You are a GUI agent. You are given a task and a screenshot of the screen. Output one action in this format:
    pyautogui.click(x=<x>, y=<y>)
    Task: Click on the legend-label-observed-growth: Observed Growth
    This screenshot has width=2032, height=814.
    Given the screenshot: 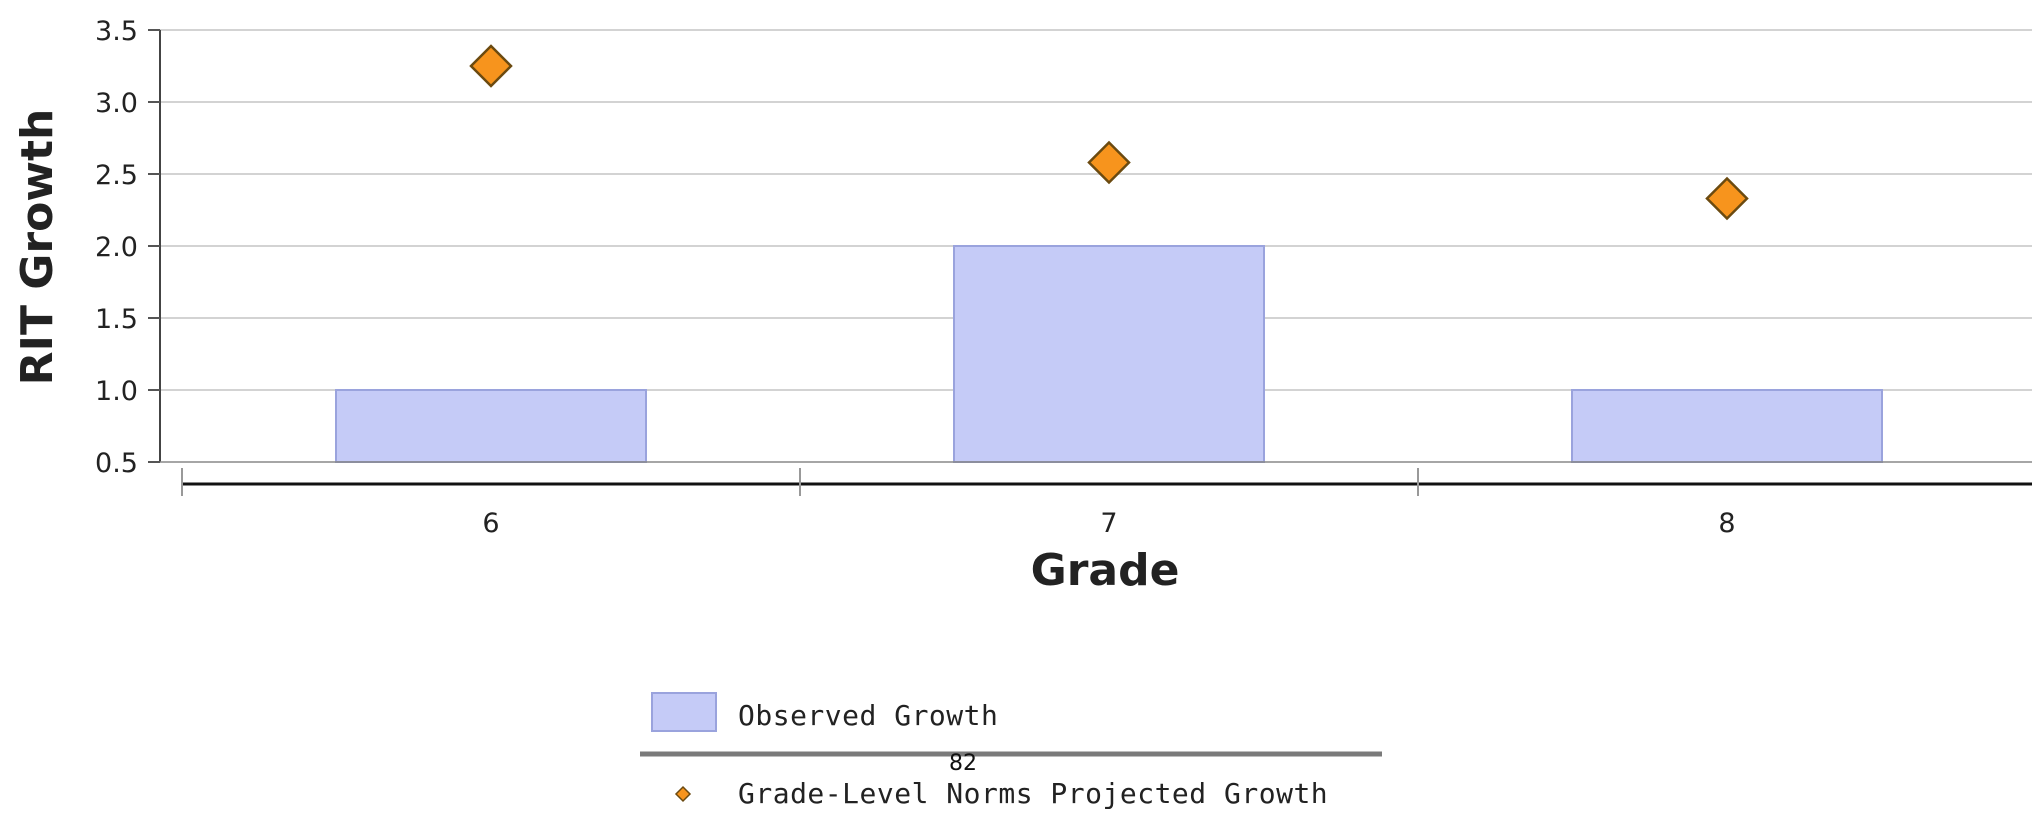 What is the action you would take?
    pyautogui.click(x=868, y=715)
    